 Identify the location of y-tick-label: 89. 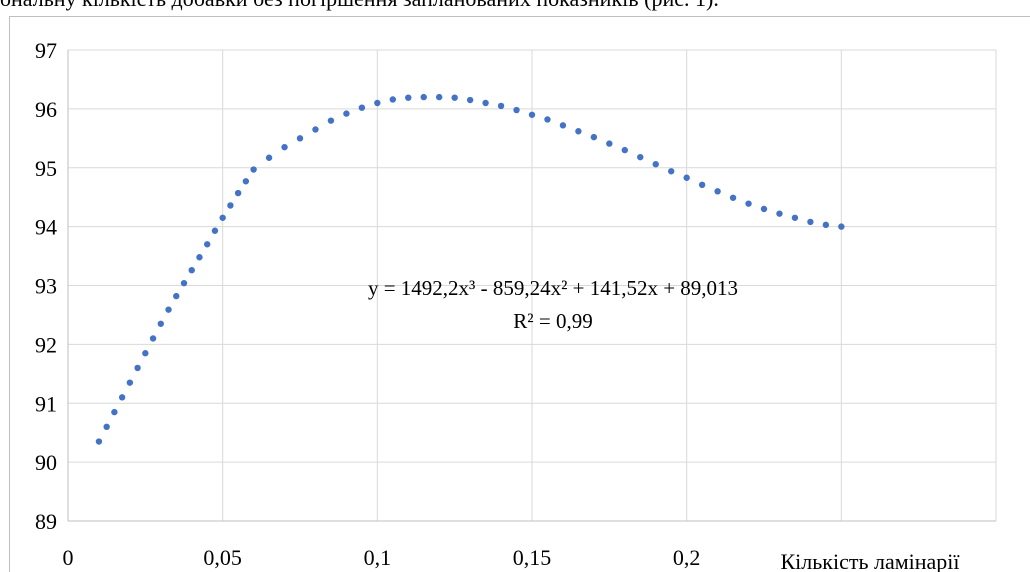
(46, 521).